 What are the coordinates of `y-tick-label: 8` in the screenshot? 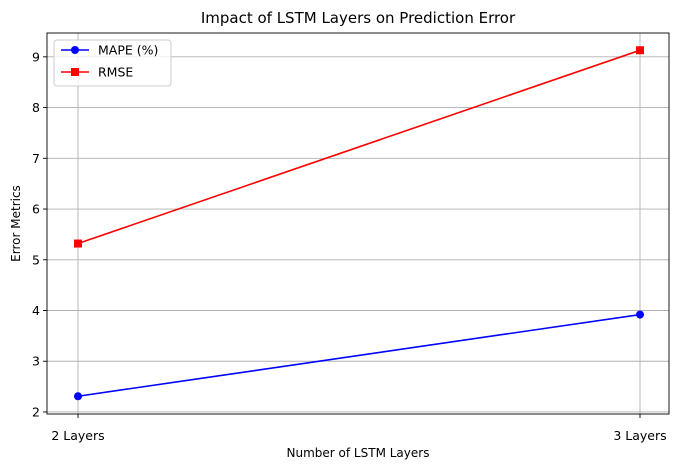 It's located at (36, 107).